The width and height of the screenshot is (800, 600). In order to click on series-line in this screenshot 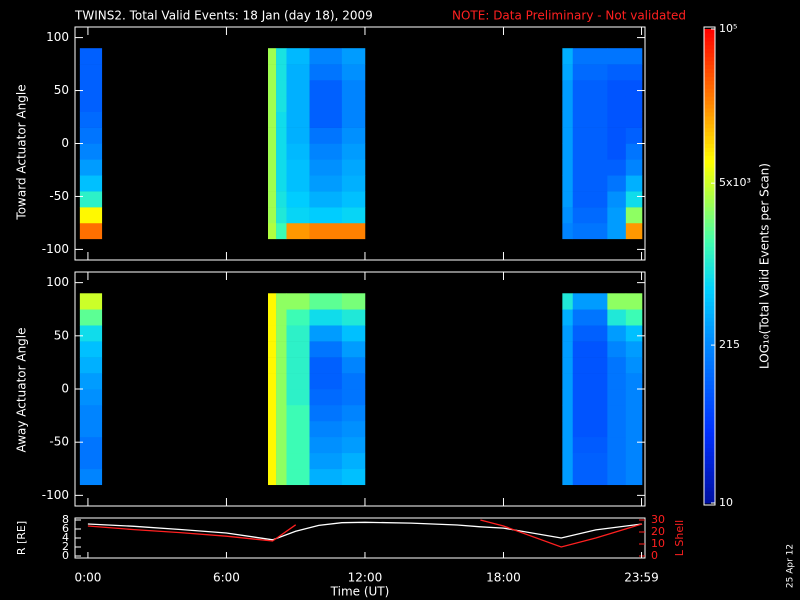, I will do `click(365, 533)`.